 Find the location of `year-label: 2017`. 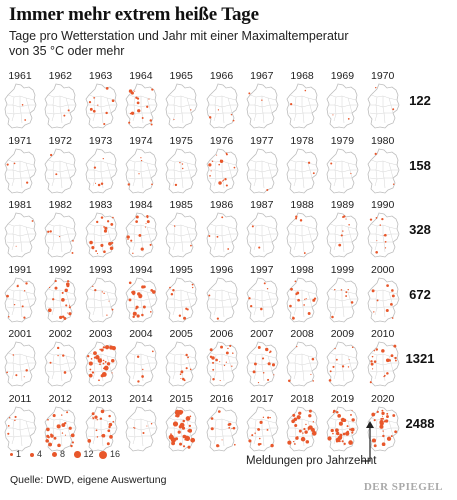

year-label: 2017 is located at coordinates (262, 398).